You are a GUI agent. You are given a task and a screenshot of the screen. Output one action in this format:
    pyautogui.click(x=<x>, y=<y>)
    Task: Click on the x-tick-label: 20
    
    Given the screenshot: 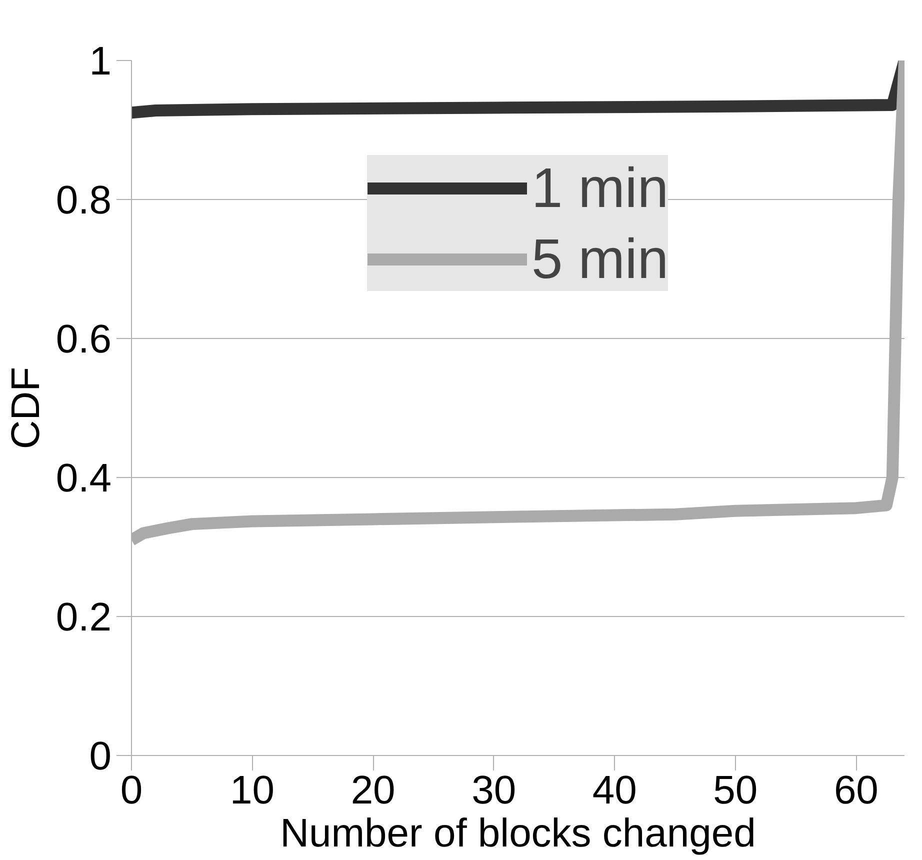 What is the action you would take?
    pyautogui.click(x=373, y=790)
    